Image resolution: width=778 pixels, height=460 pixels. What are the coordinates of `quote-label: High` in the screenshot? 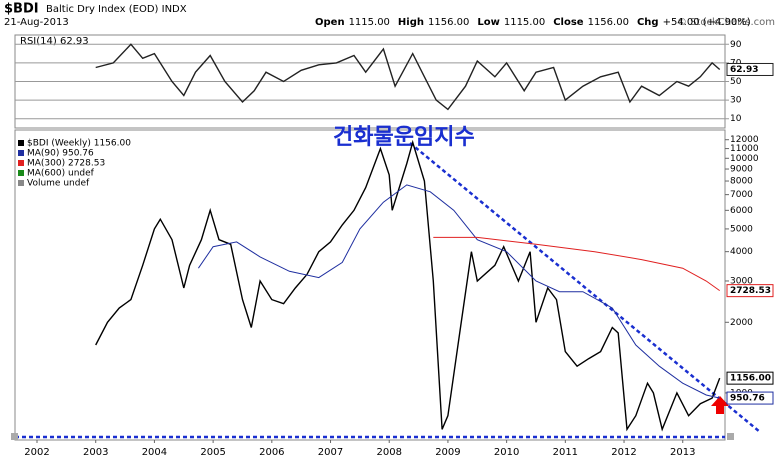 It's located at (411, 22).